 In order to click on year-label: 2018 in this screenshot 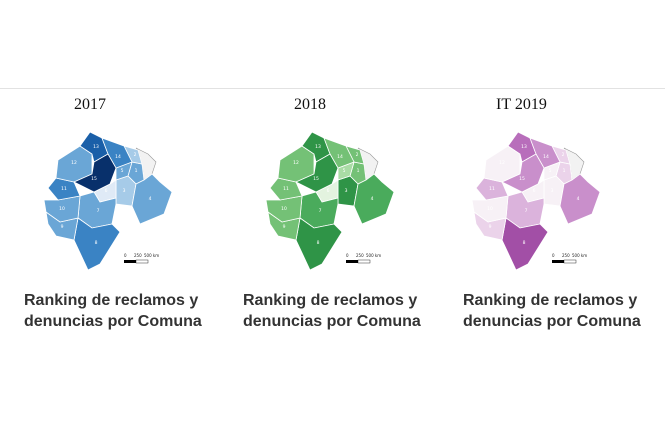, I will do `click(310, 104)`.